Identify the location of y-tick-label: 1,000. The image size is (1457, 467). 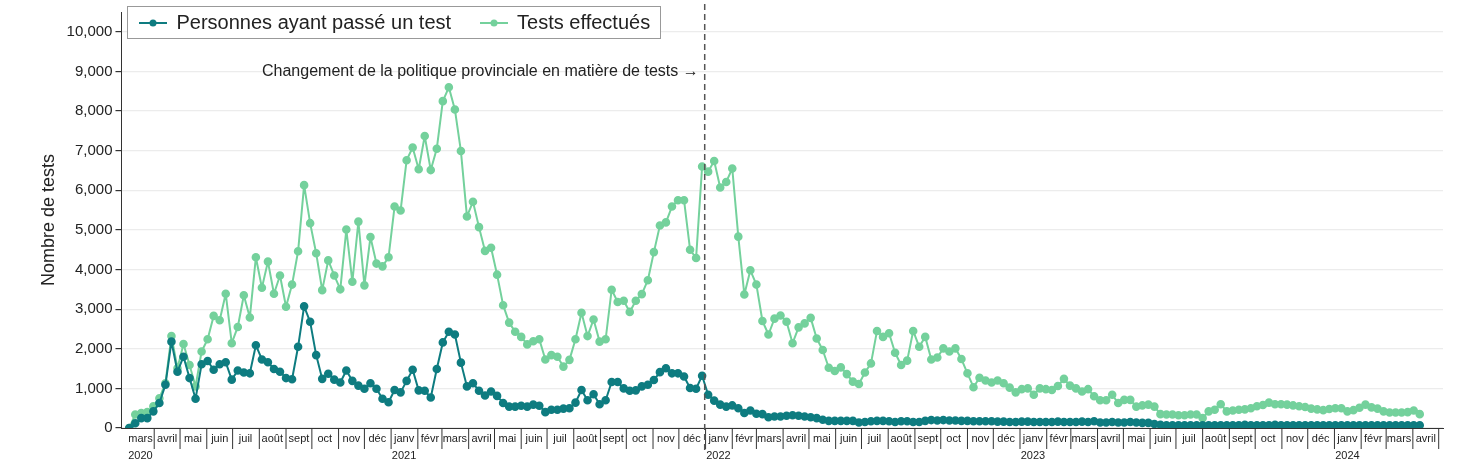
(93, 387).